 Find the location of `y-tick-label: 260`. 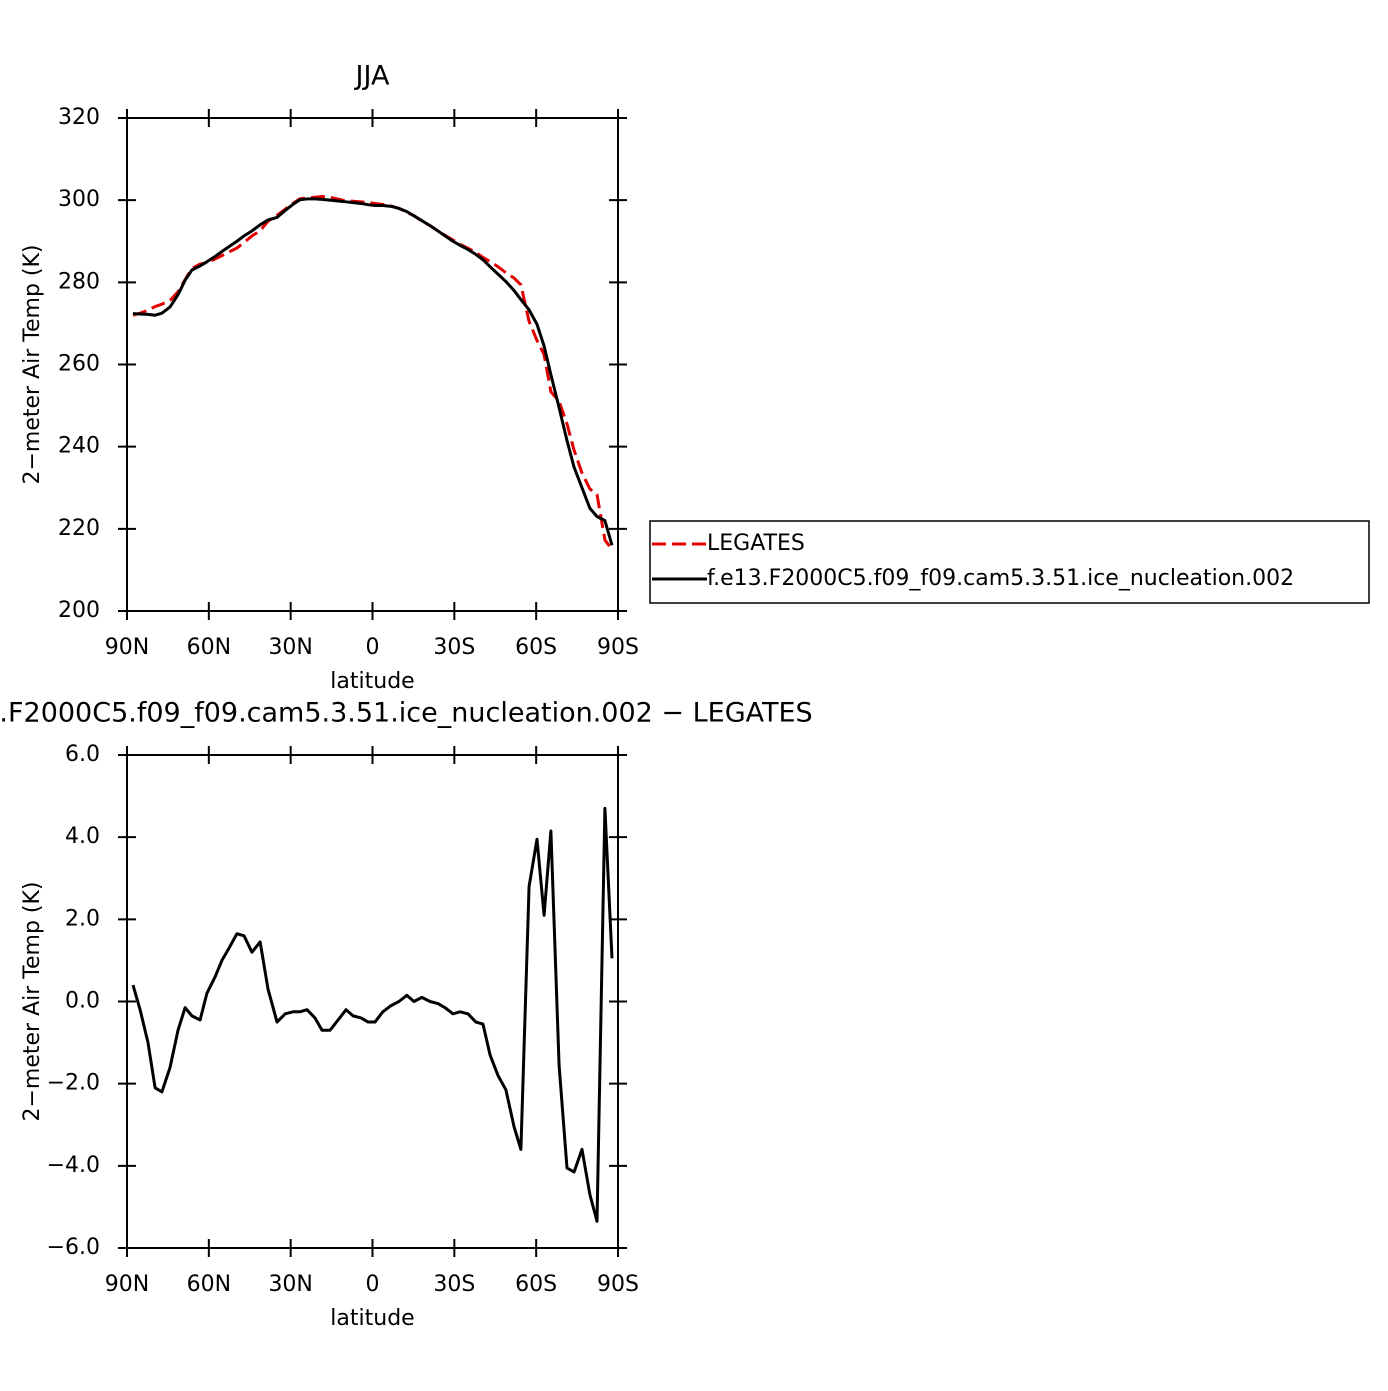

y-tick-label: 260 is located at coordinates (79, 364).